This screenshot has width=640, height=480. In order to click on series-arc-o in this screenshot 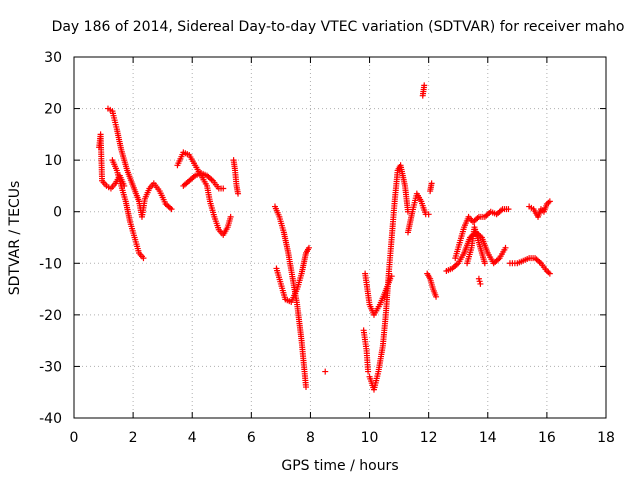, I will do `click(432, 285)`.